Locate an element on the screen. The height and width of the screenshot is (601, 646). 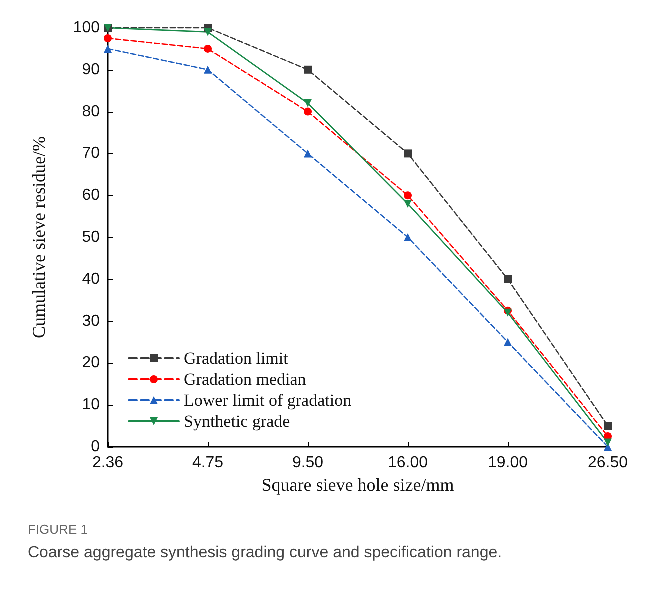
legend-label: Gradation limit is located at coordinates (236, 358).